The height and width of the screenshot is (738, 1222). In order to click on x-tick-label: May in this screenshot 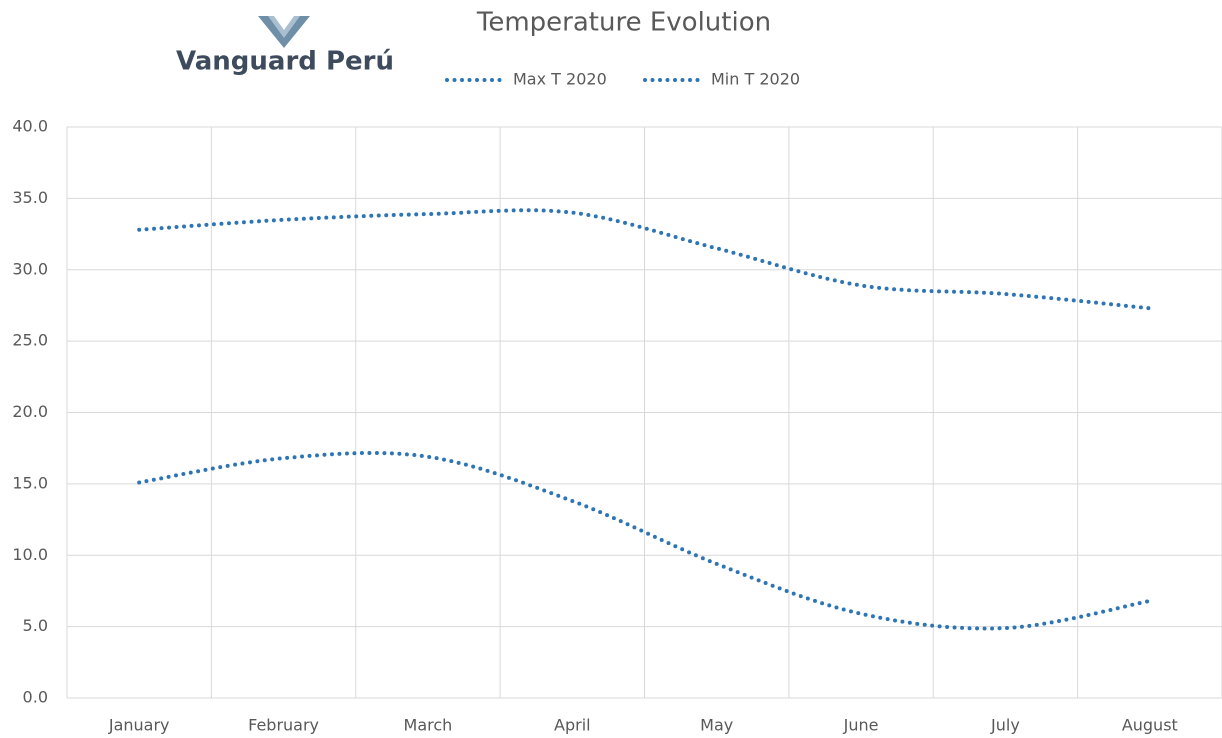, I will do `click(716, 725)`.